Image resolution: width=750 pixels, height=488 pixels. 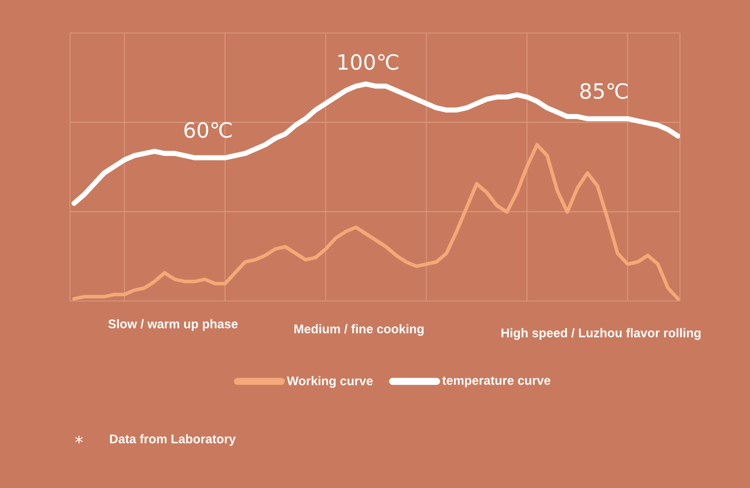 What do you see at coordinates (601, 334) in the screenshot?
I see `text: High speed / Luzhou flavor rolling` at bounding box center [601, 334].